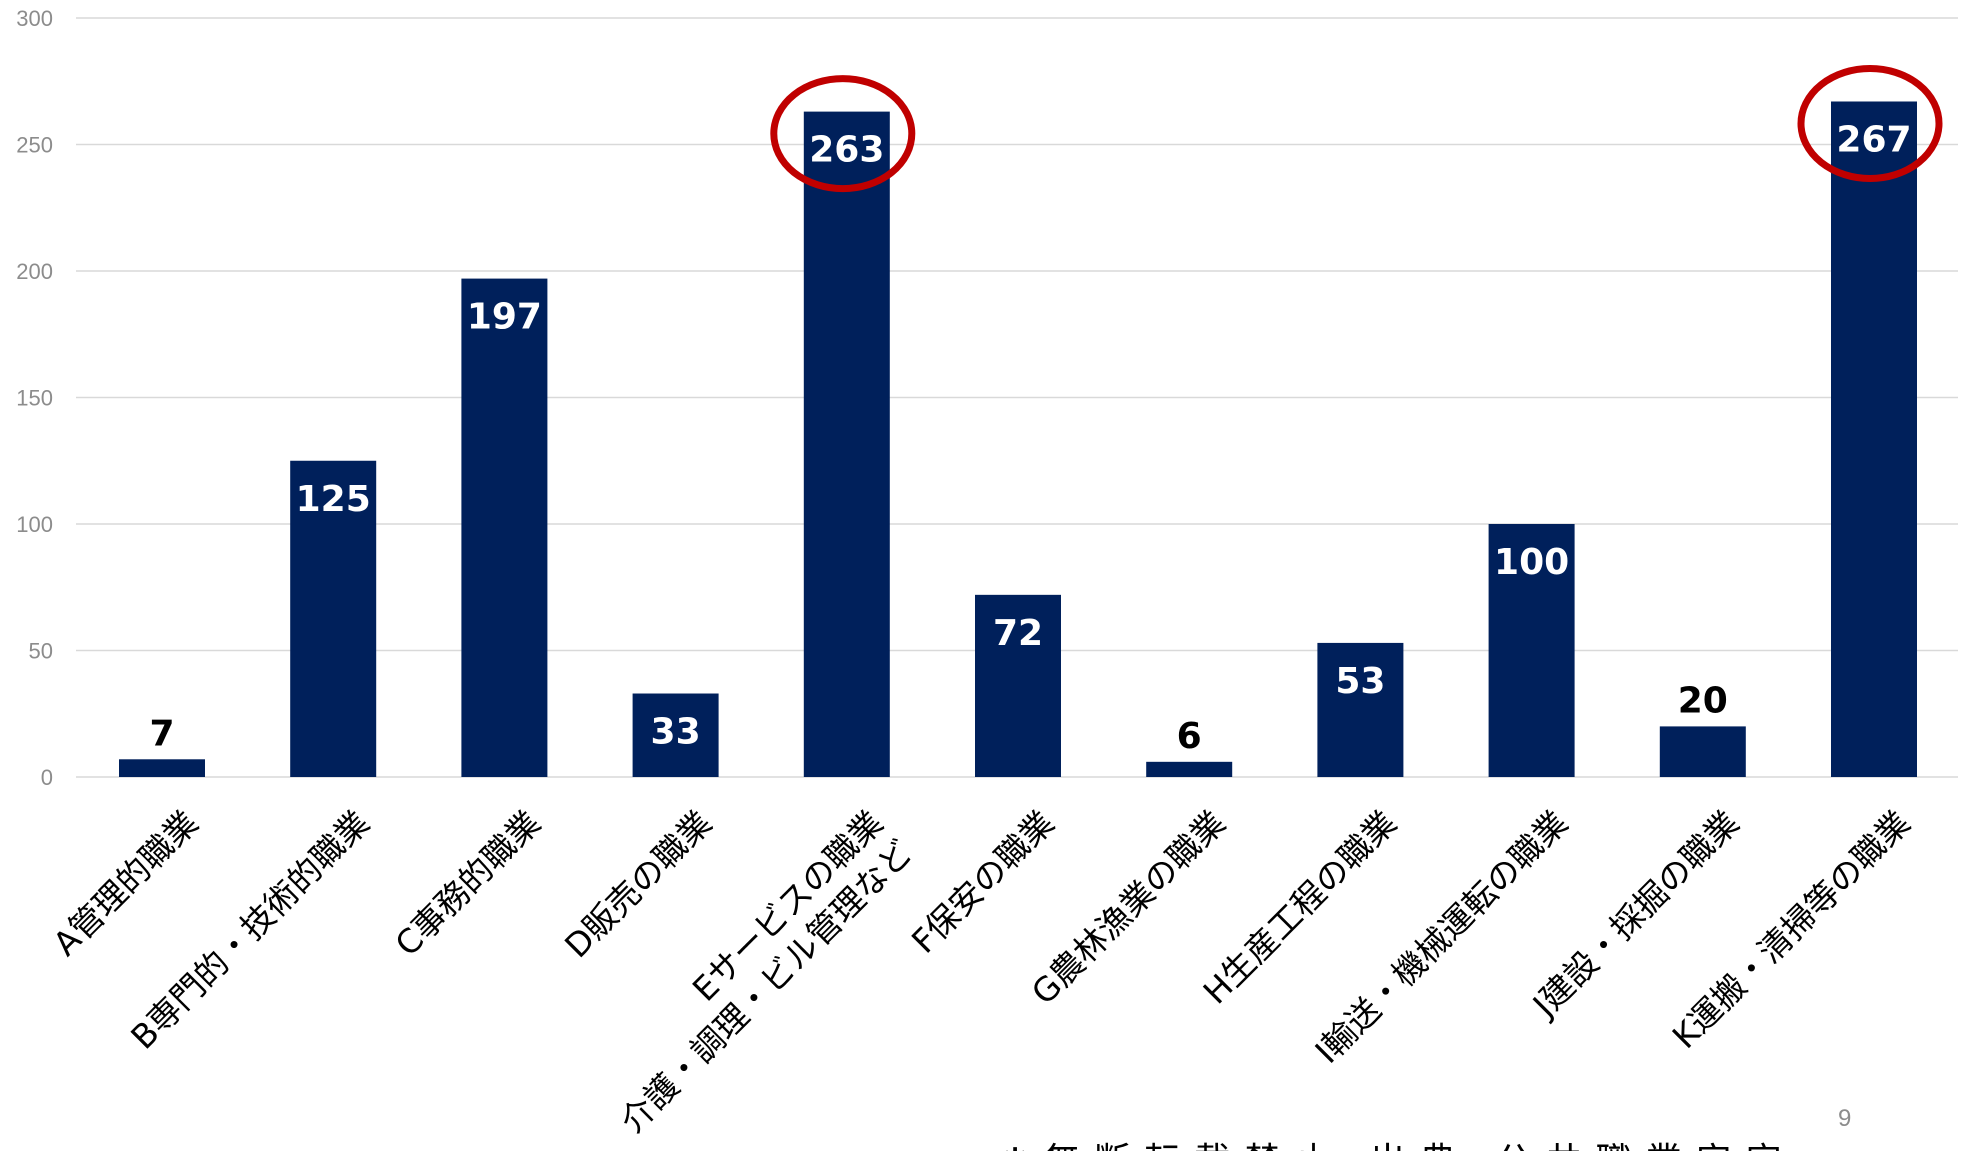 The image size is (1966, 1151). I want to click on y-tick-label: 200, so click(34, 271).